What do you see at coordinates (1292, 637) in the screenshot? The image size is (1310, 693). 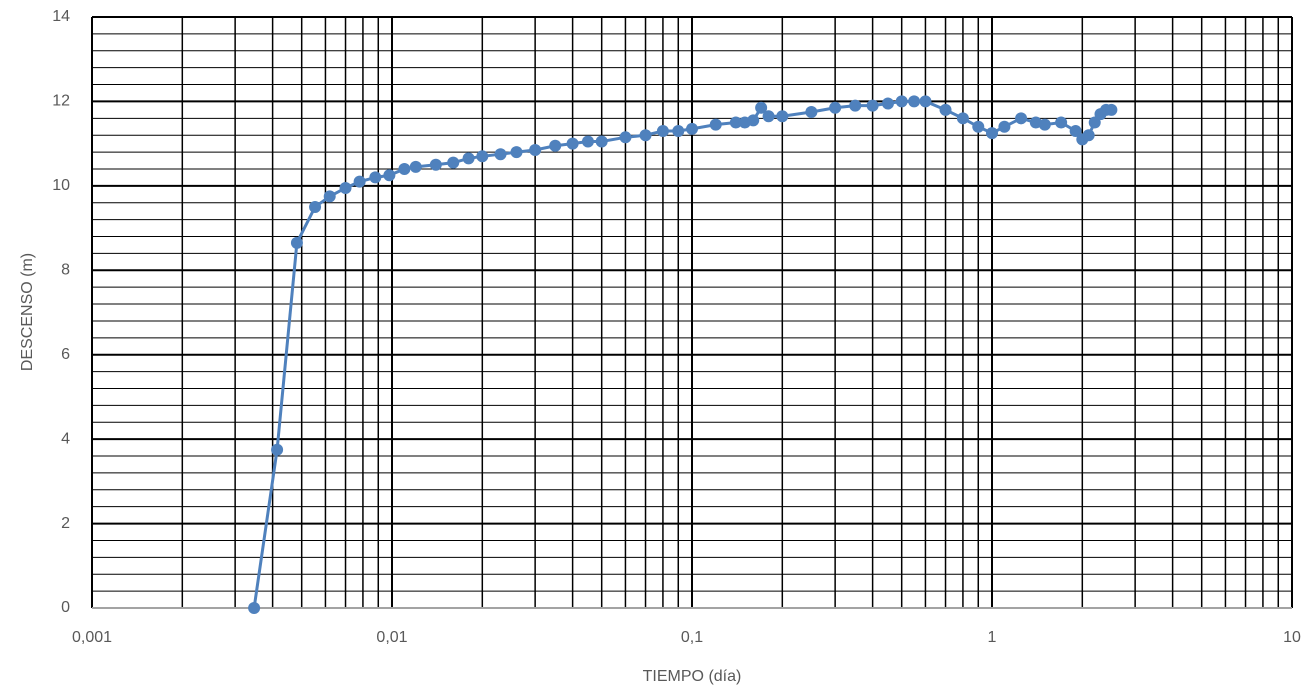 I see `x-tick-label: 10` at bounding box center [1292, 637].